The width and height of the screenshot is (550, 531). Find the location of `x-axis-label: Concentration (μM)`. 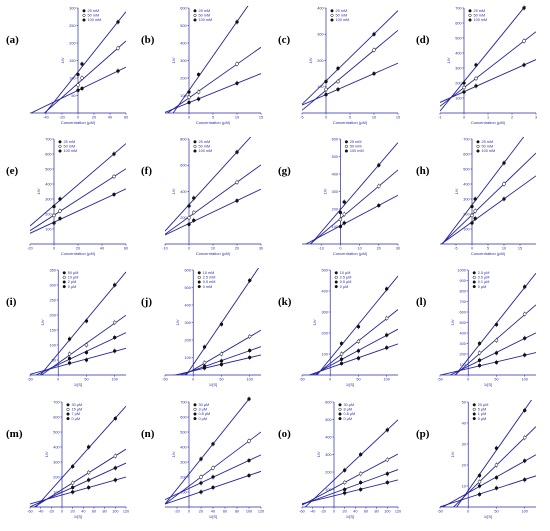

x-axis-label: Concentration (μM) is located at coordinates (488, 122).